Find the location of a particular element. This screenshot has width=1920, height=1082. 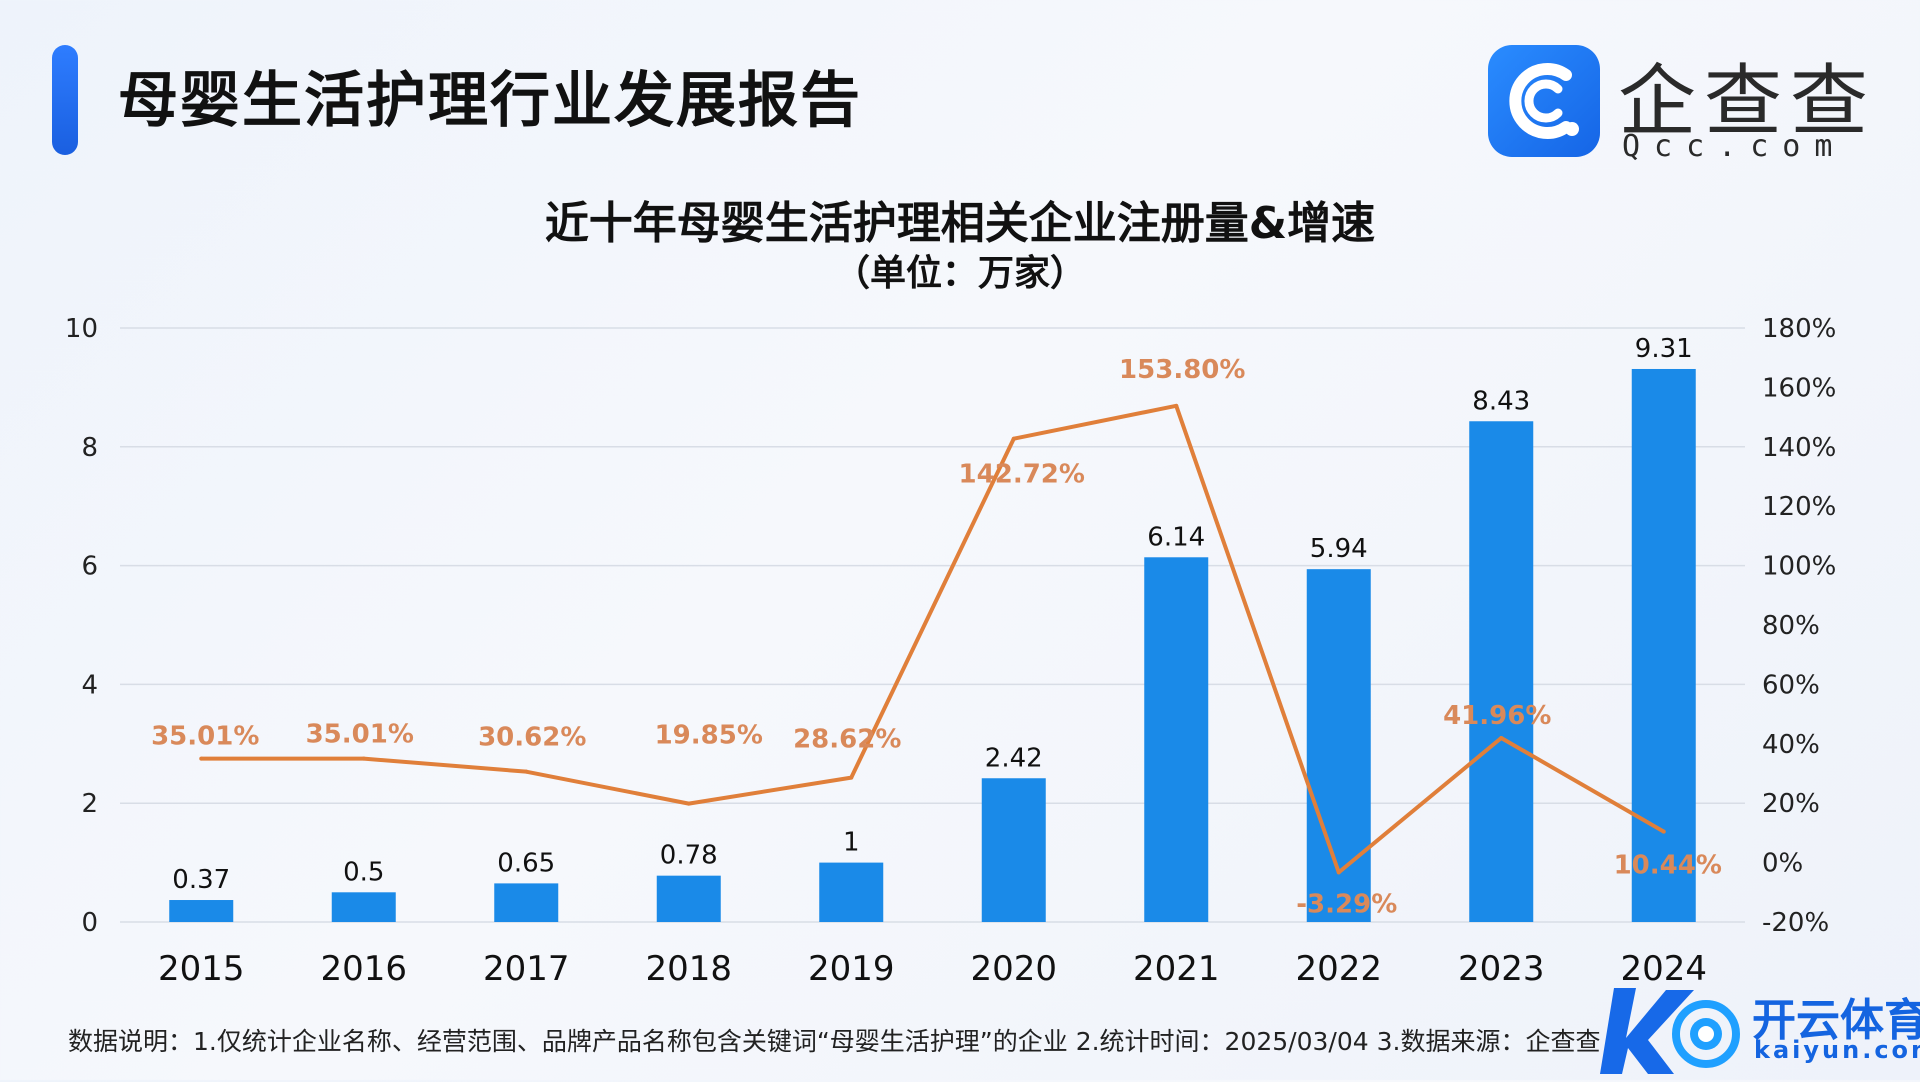

y-right-tick-label: 180% is located at coordinates (1799, 329).